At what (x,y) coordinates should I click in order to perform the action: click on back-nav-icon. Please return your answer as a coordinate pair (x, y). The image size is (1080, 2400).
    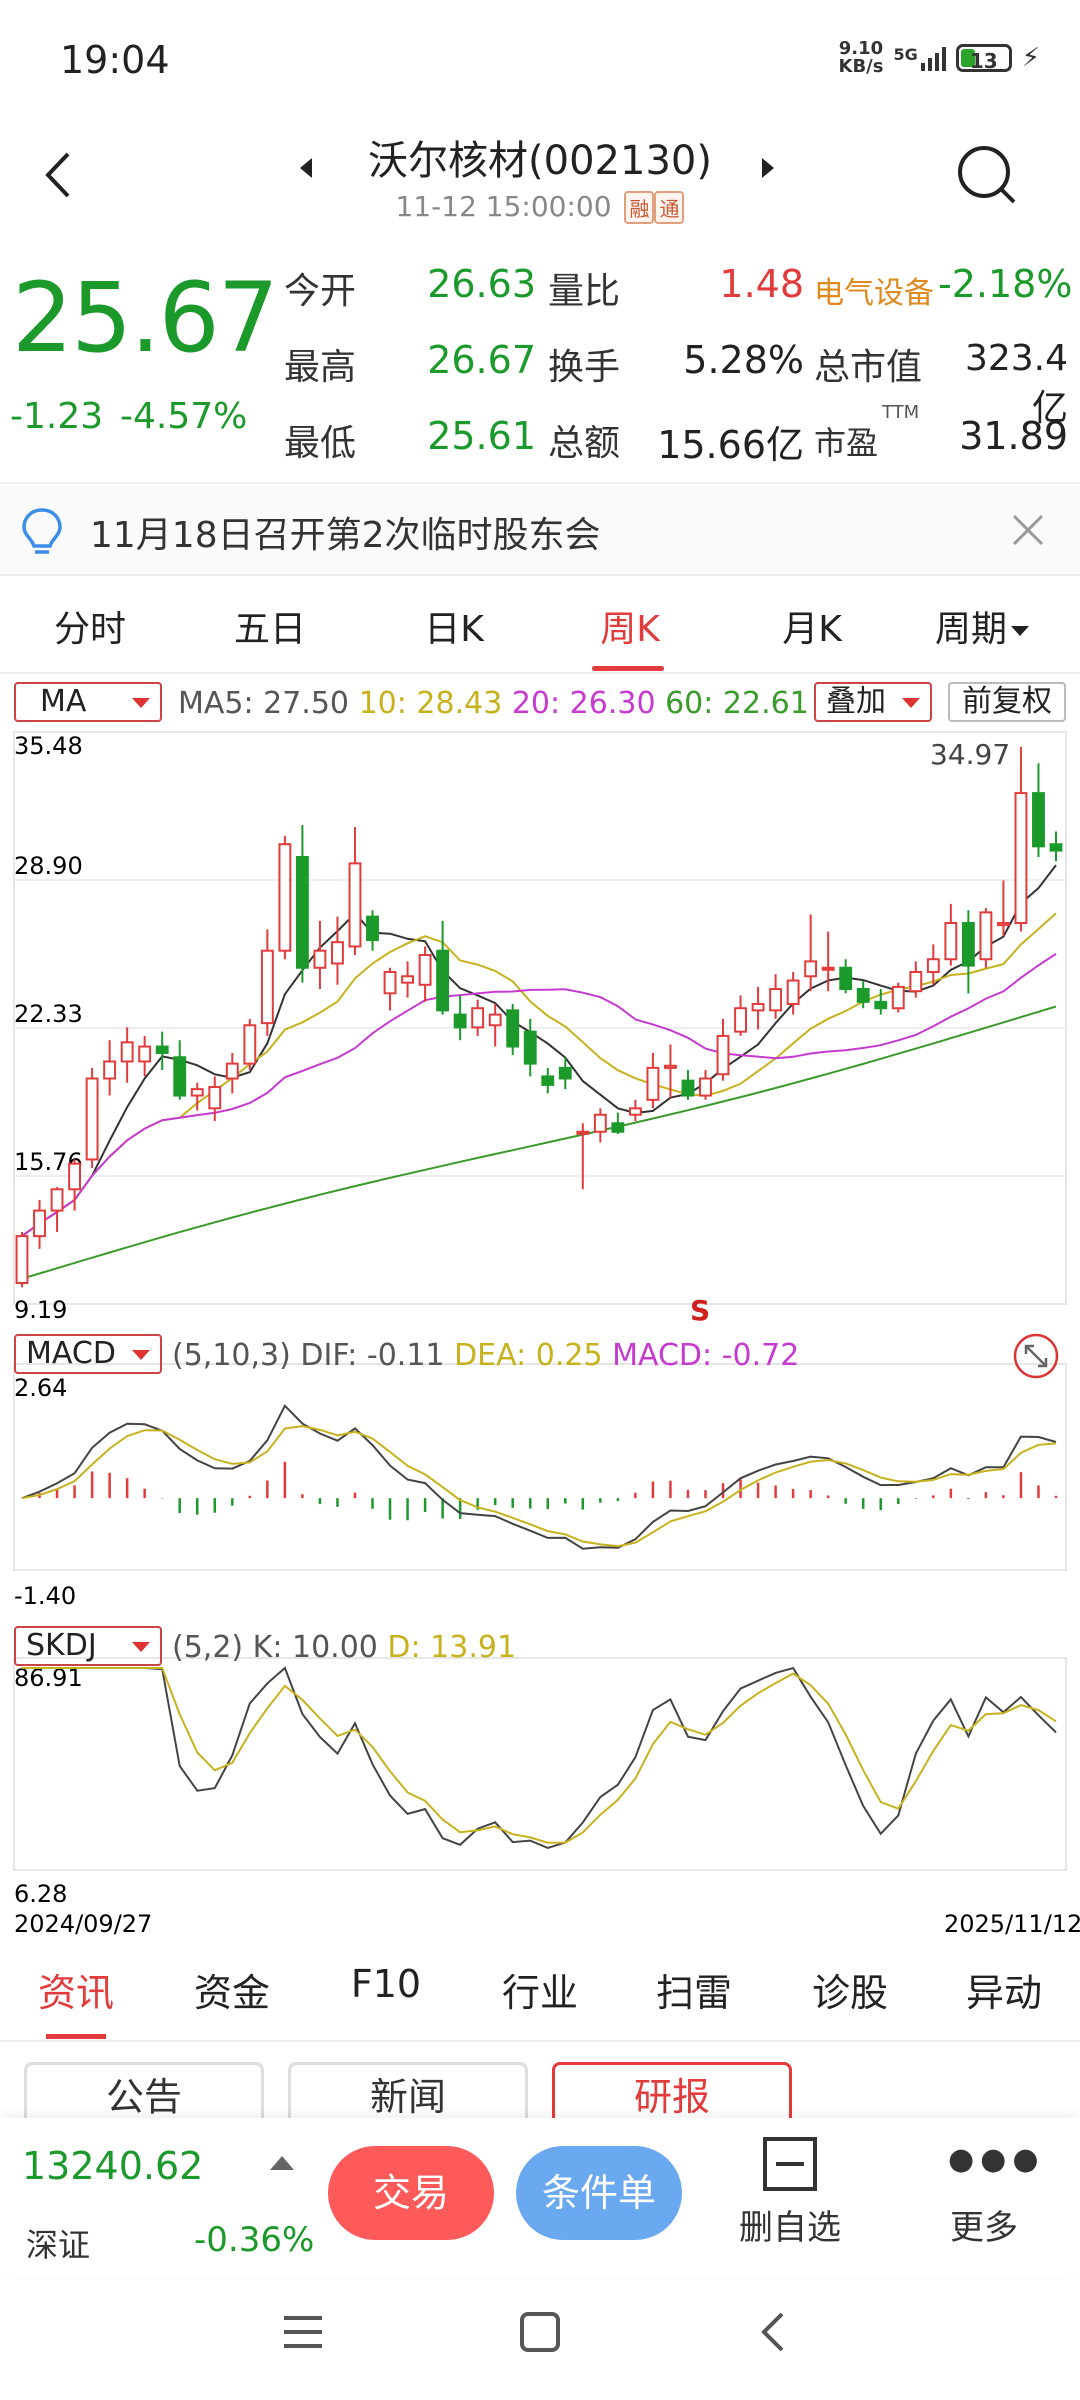
    Looking at the image, I should click on (774, 2332).